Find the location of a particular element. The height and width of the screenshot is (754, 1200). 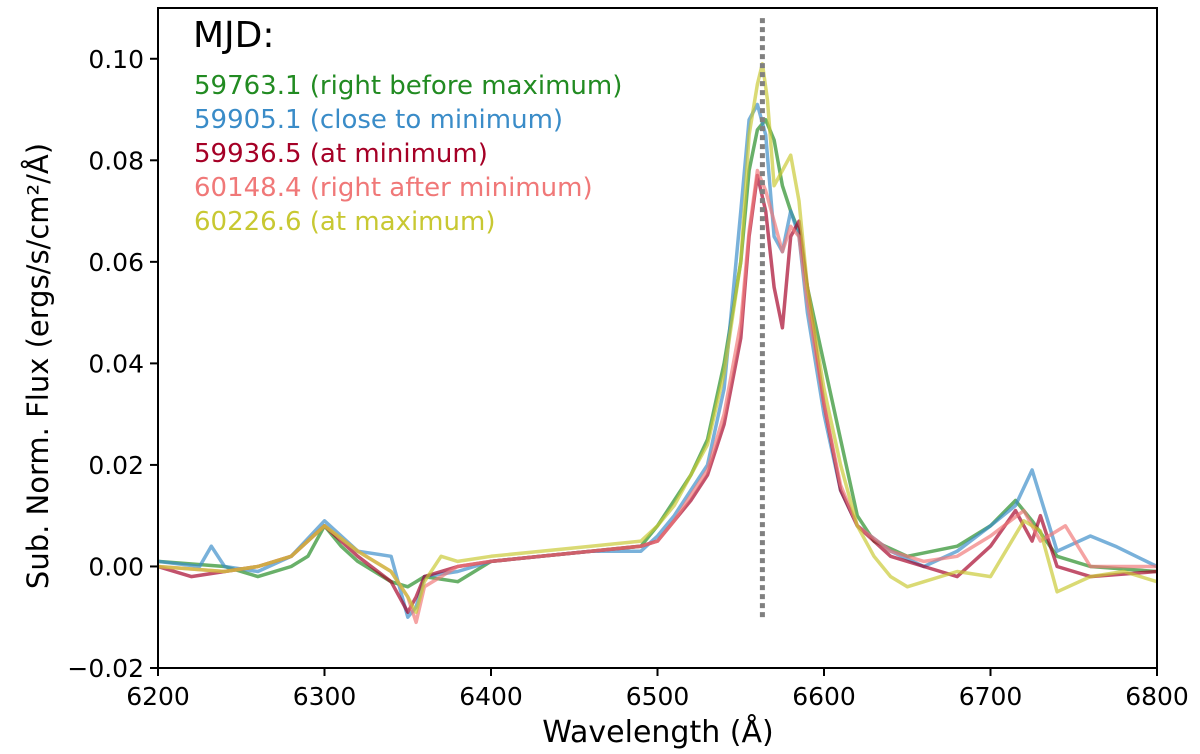

y-tick-label: −0.02 is located at coordinates (105, 668).